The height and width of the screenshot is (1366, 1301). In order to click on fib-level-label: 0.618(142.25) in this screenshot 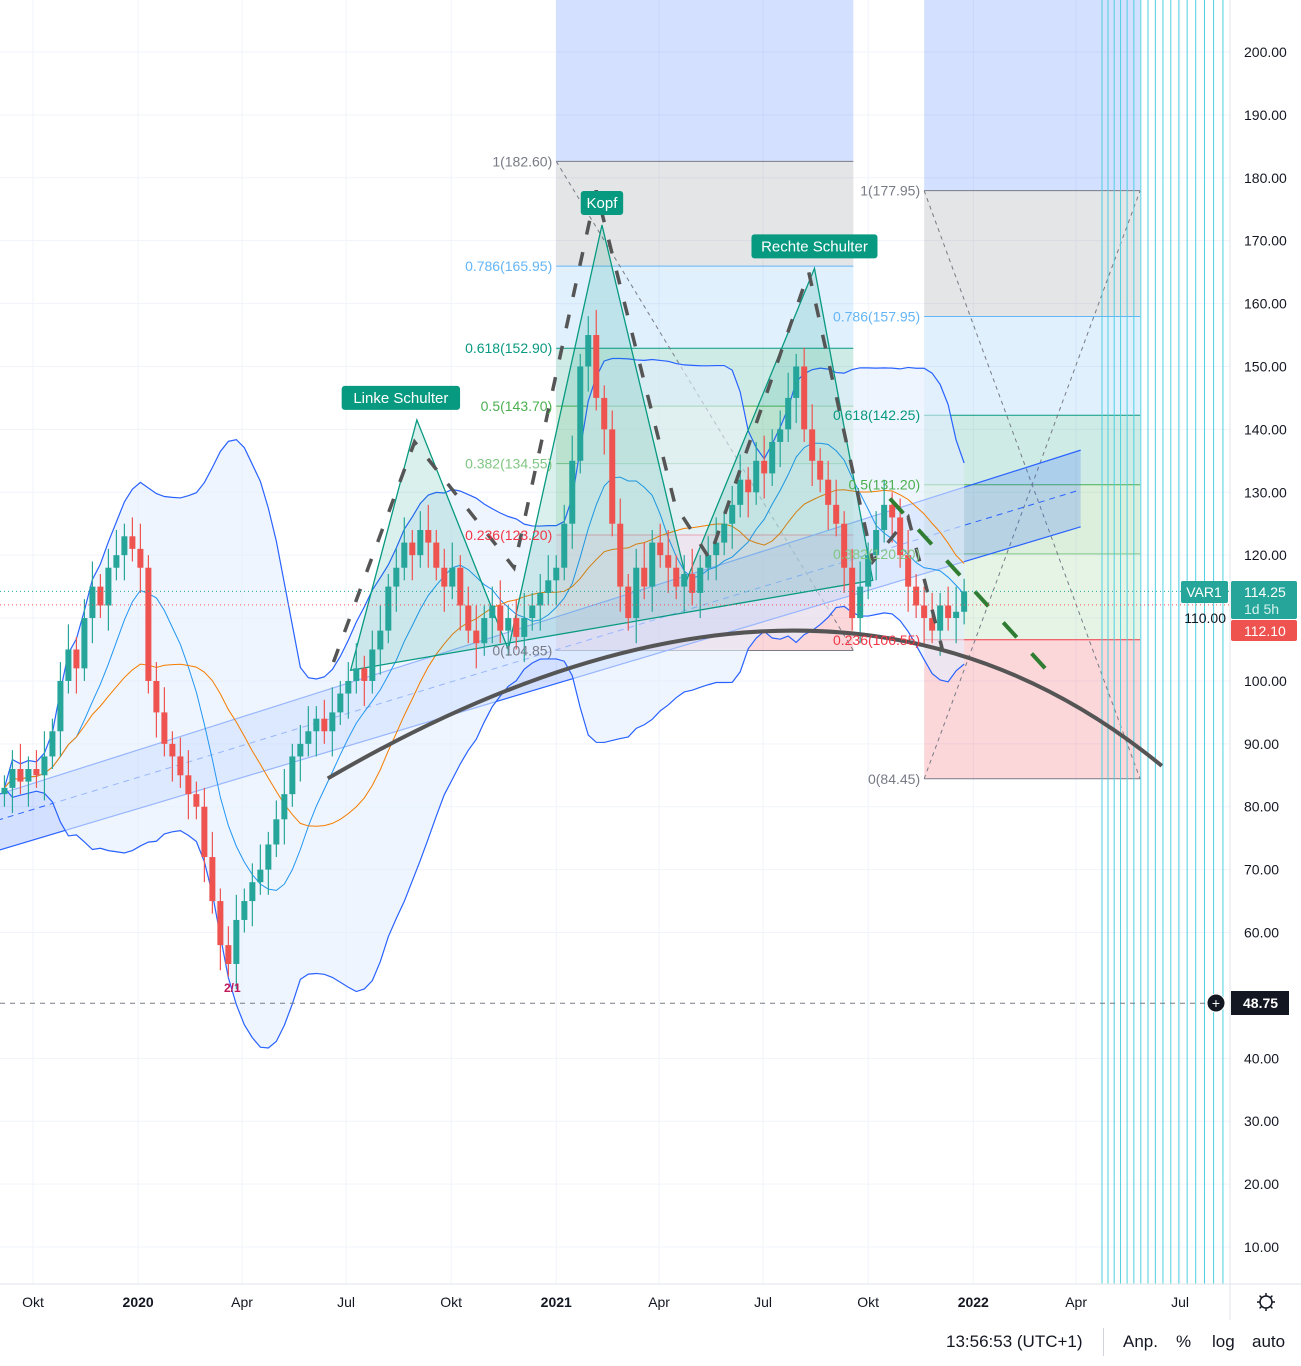, I will do `click(876, 415)`.